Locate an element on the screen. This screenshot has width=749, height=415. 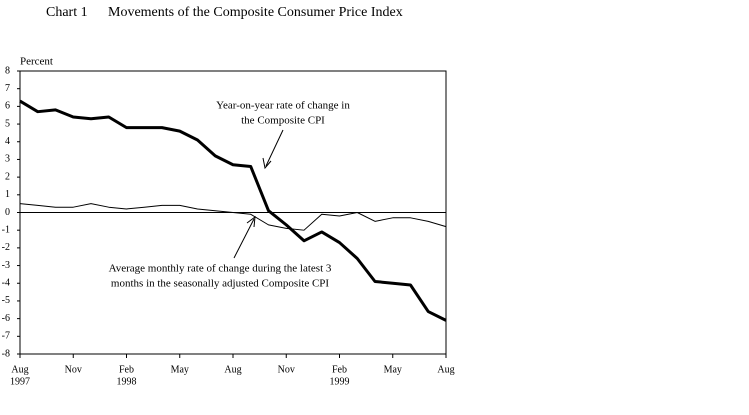
y-tick-label: -1 is located at coordinates (6, 229).